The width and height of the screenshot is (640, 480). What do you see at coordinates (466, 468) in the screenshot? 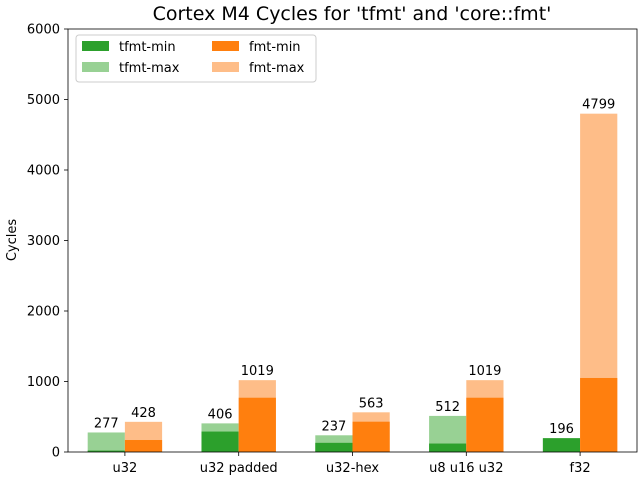
I see `x-tick-label-3: u8 u16 u32` at bounding box center [466, 468].